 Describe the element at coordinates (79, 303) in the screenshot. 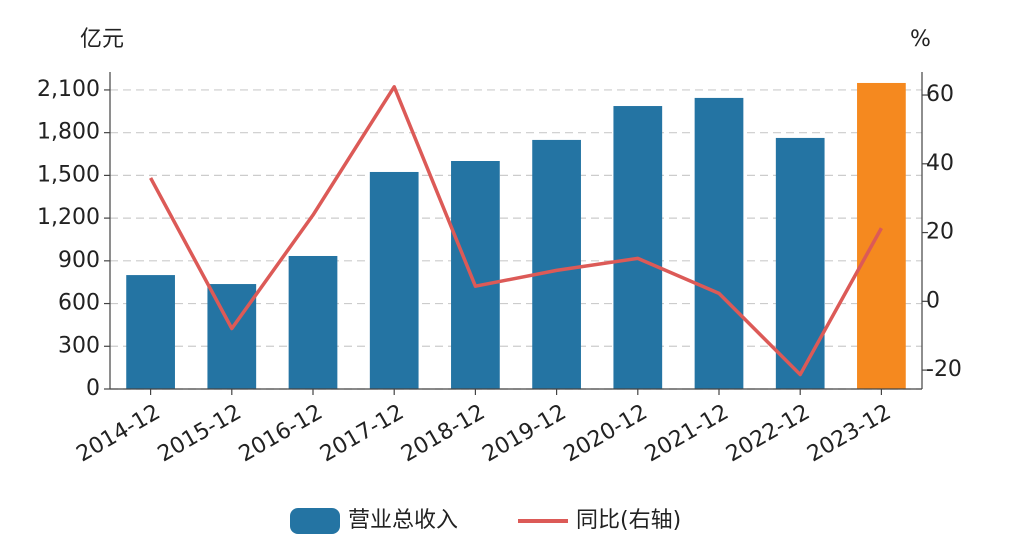

I see `y-tick-label: 600` at that location.